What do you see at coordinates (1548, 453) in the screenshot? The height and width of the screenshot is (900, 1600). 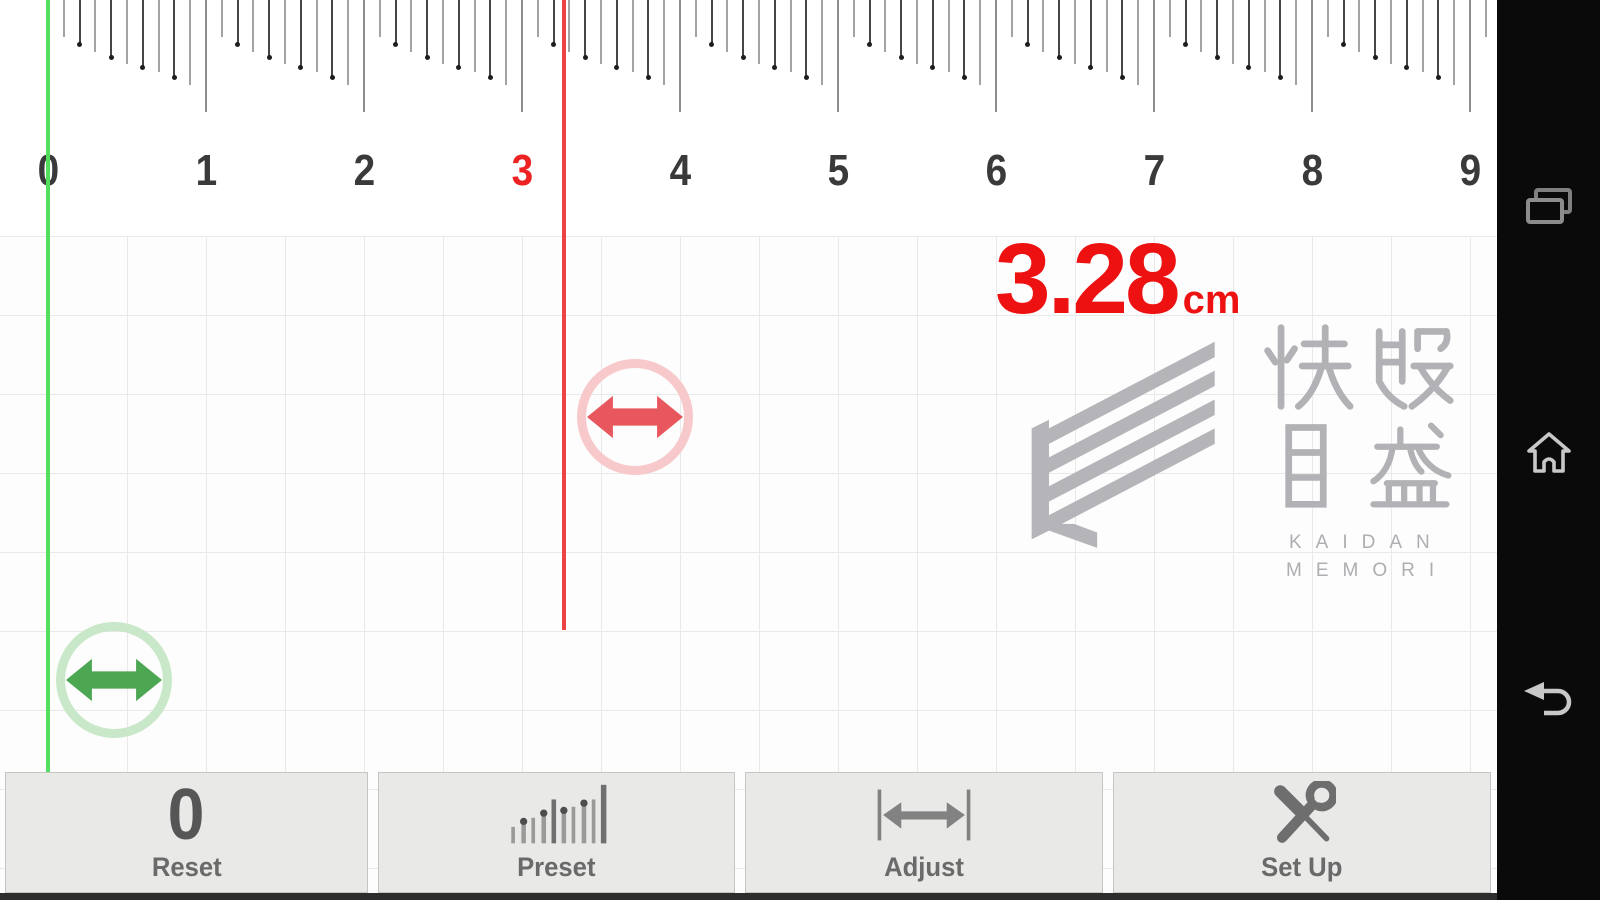 I see `nav-home-button` at bounding box center [1548, 453].